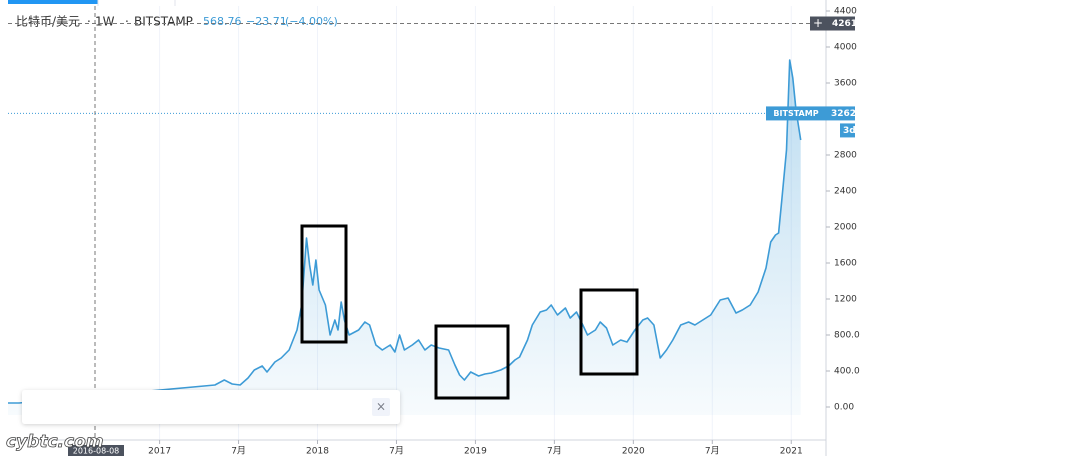 Image resolution: width=1080 pixels, height=456 pixels. I want to click on y-tick-label: 4400, so click(845, 12).